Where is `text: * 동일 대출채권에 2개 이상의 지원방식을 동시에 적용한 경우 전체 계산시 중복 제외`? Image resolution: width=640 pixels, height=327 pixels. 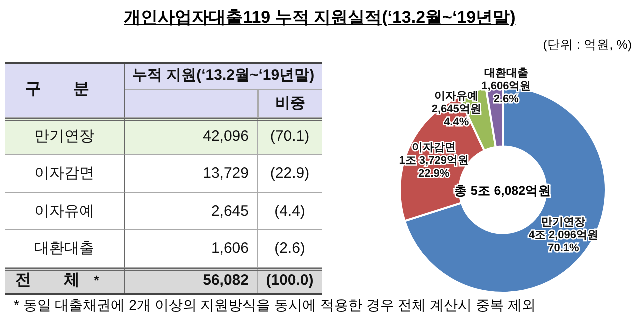 text: * 동일 대출채권에 2개 이상의 지원방식을 동시에 적용한 경우 전체 계산시 중복 제외 is located at coordinates (275, 306).